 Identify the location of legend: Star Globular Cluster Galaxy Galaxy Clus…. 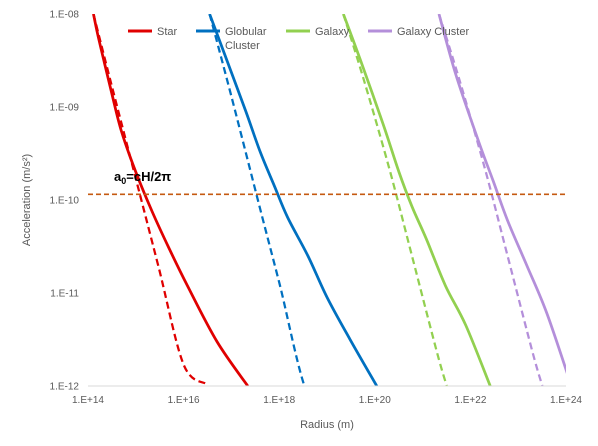
(298, 39).